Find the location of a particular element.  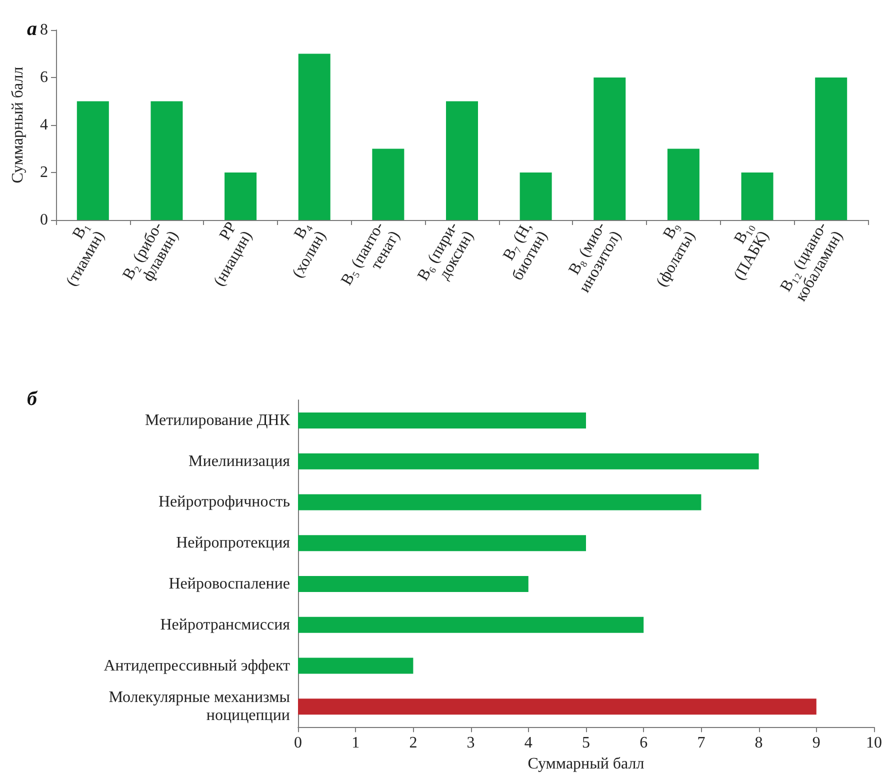

x-tick-label: 10 is located at coordinates (874, 743).